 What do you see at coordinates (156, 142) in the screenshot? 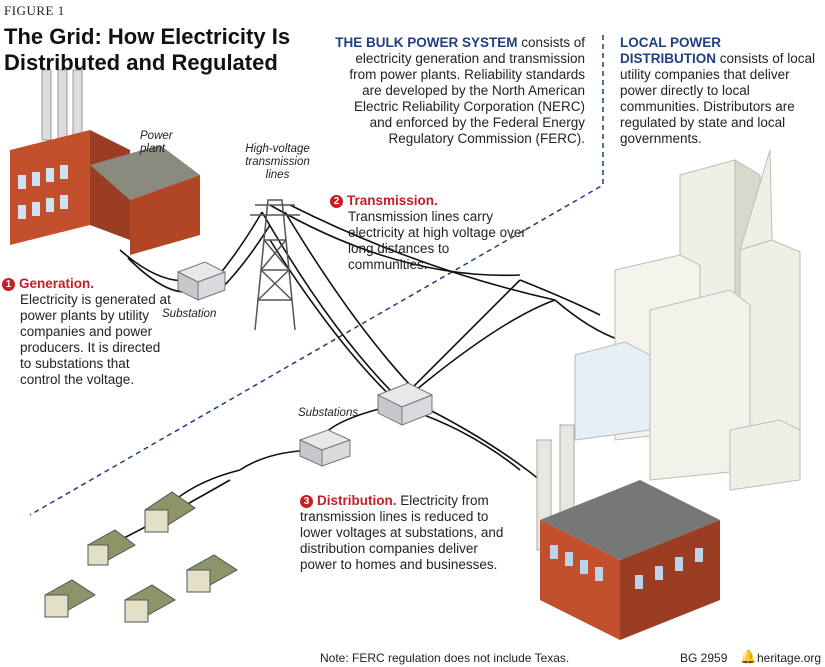
I see `label-power-plant: Power plant` at bounding box center [156, 142].